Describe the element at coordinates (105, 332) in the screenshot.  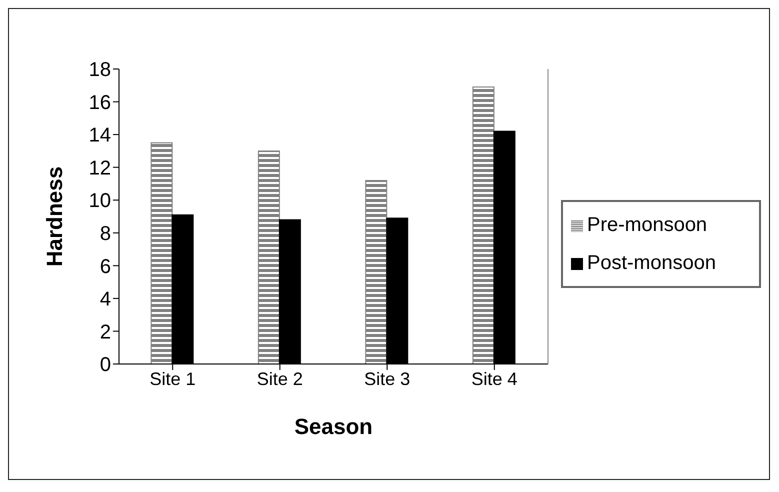
I see `y-tick-label: 2` at that location.